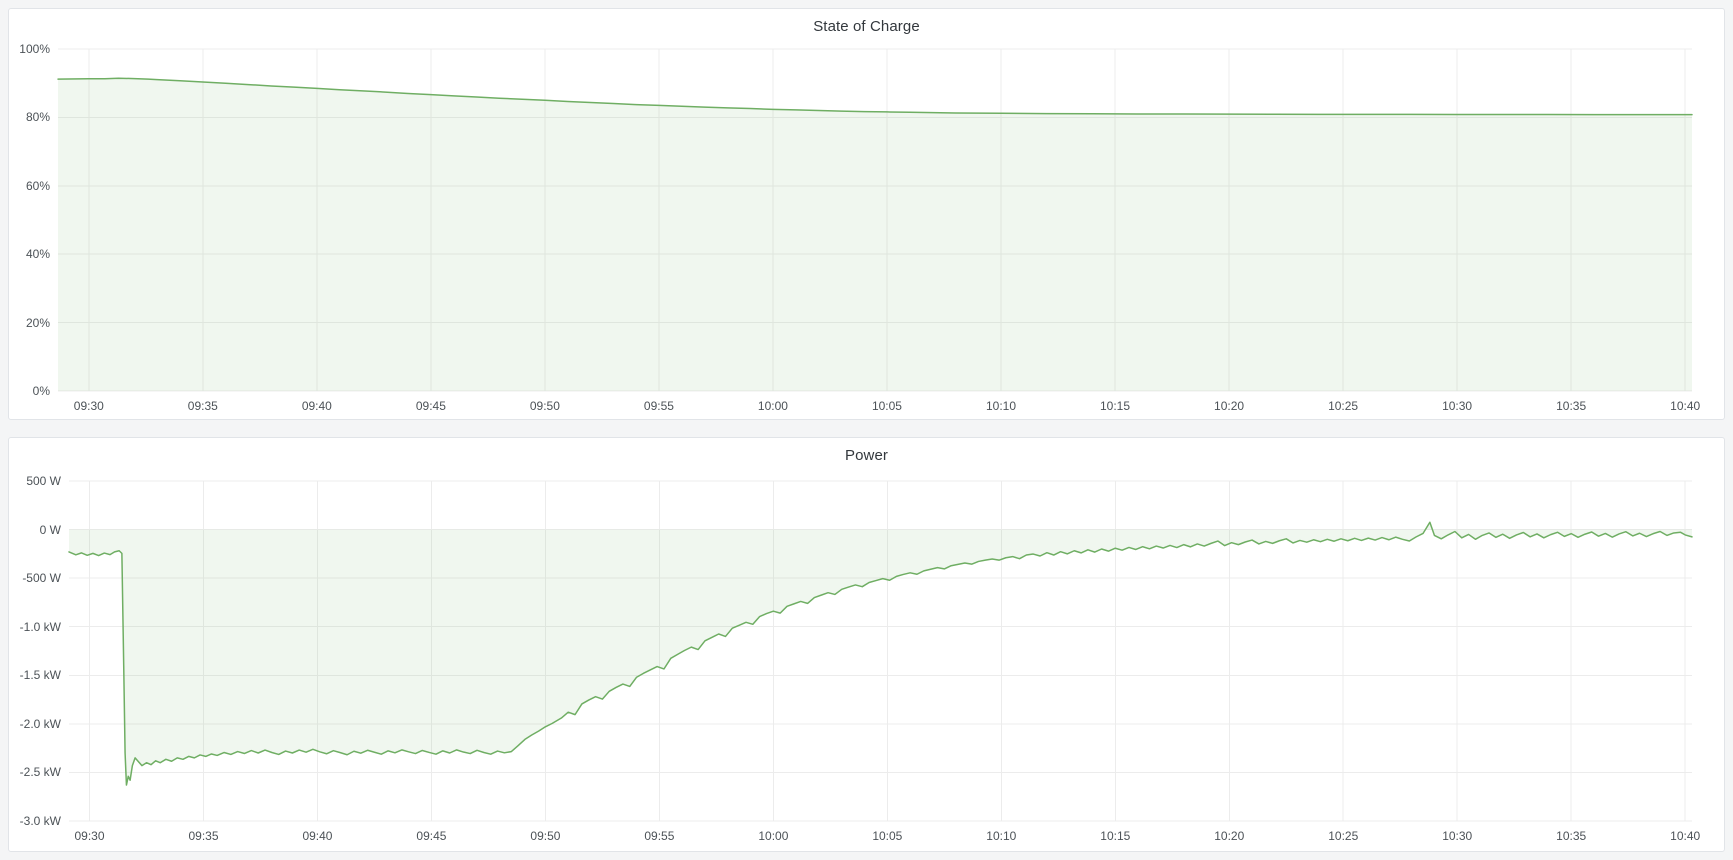 The width and height of the screenshot is (1733, 860). What do you see at coordinates (50, 529) in the screenshot?
I see `y-axis-label: 0 W` at bounding box center [50, 529].